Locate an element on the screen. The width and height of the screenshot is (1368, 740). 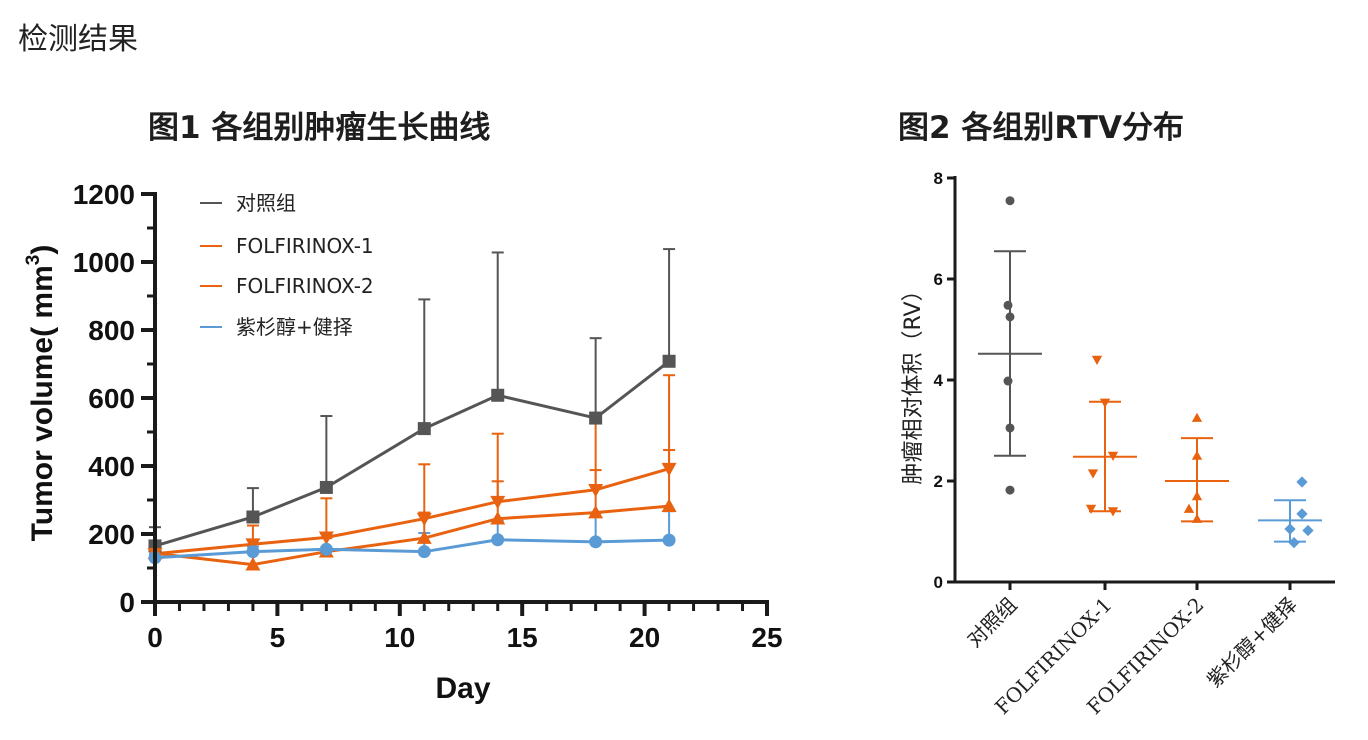
chart1-x-tick-label: 15 is located at coordinates (522, 637).